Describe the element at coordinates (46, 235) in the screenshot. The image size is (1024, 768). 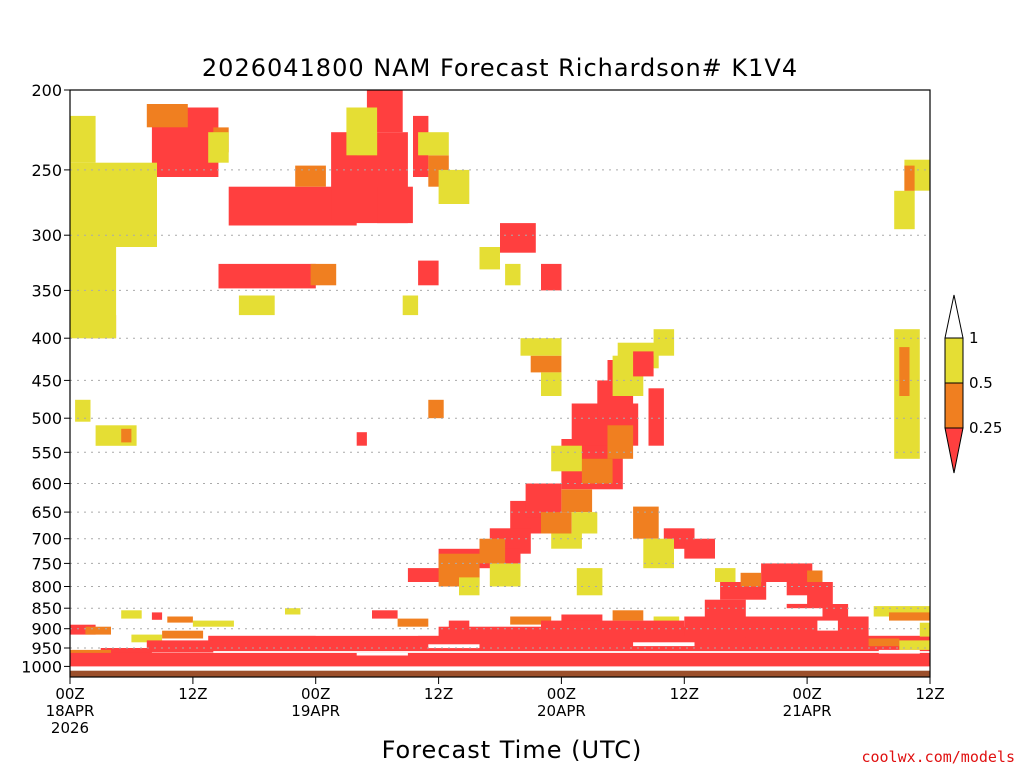
I see `y-tick-label-300: 300` at that location.